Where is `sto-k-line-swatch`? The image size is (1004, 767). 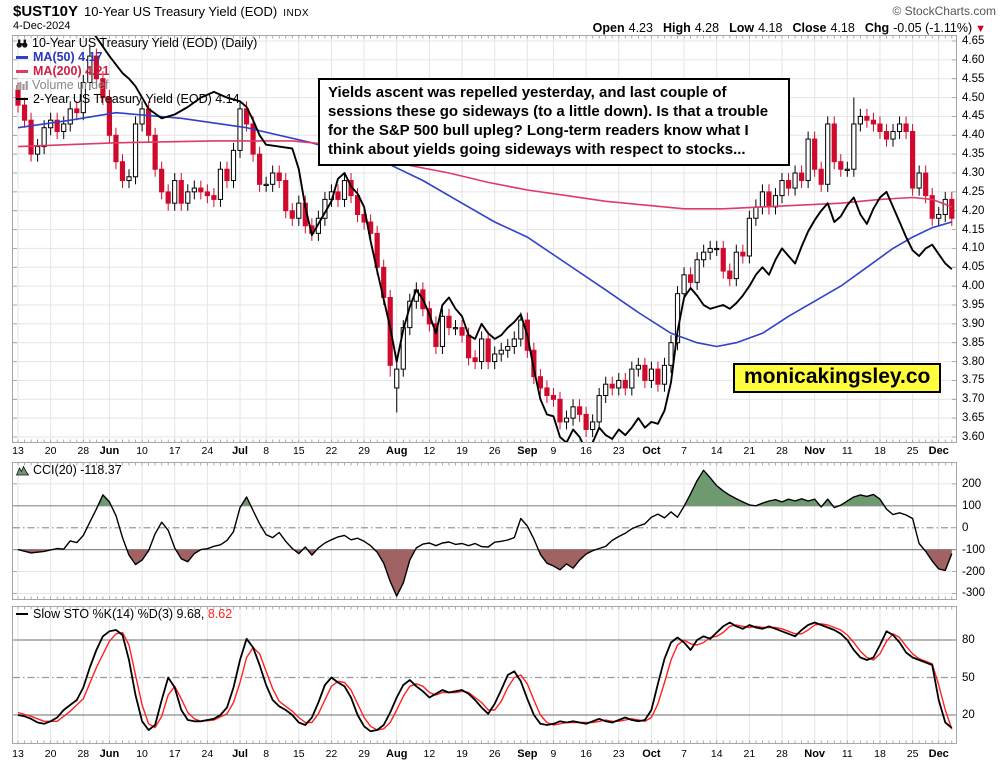 sto-k-line-swatch is located at coordinates (22, 614).